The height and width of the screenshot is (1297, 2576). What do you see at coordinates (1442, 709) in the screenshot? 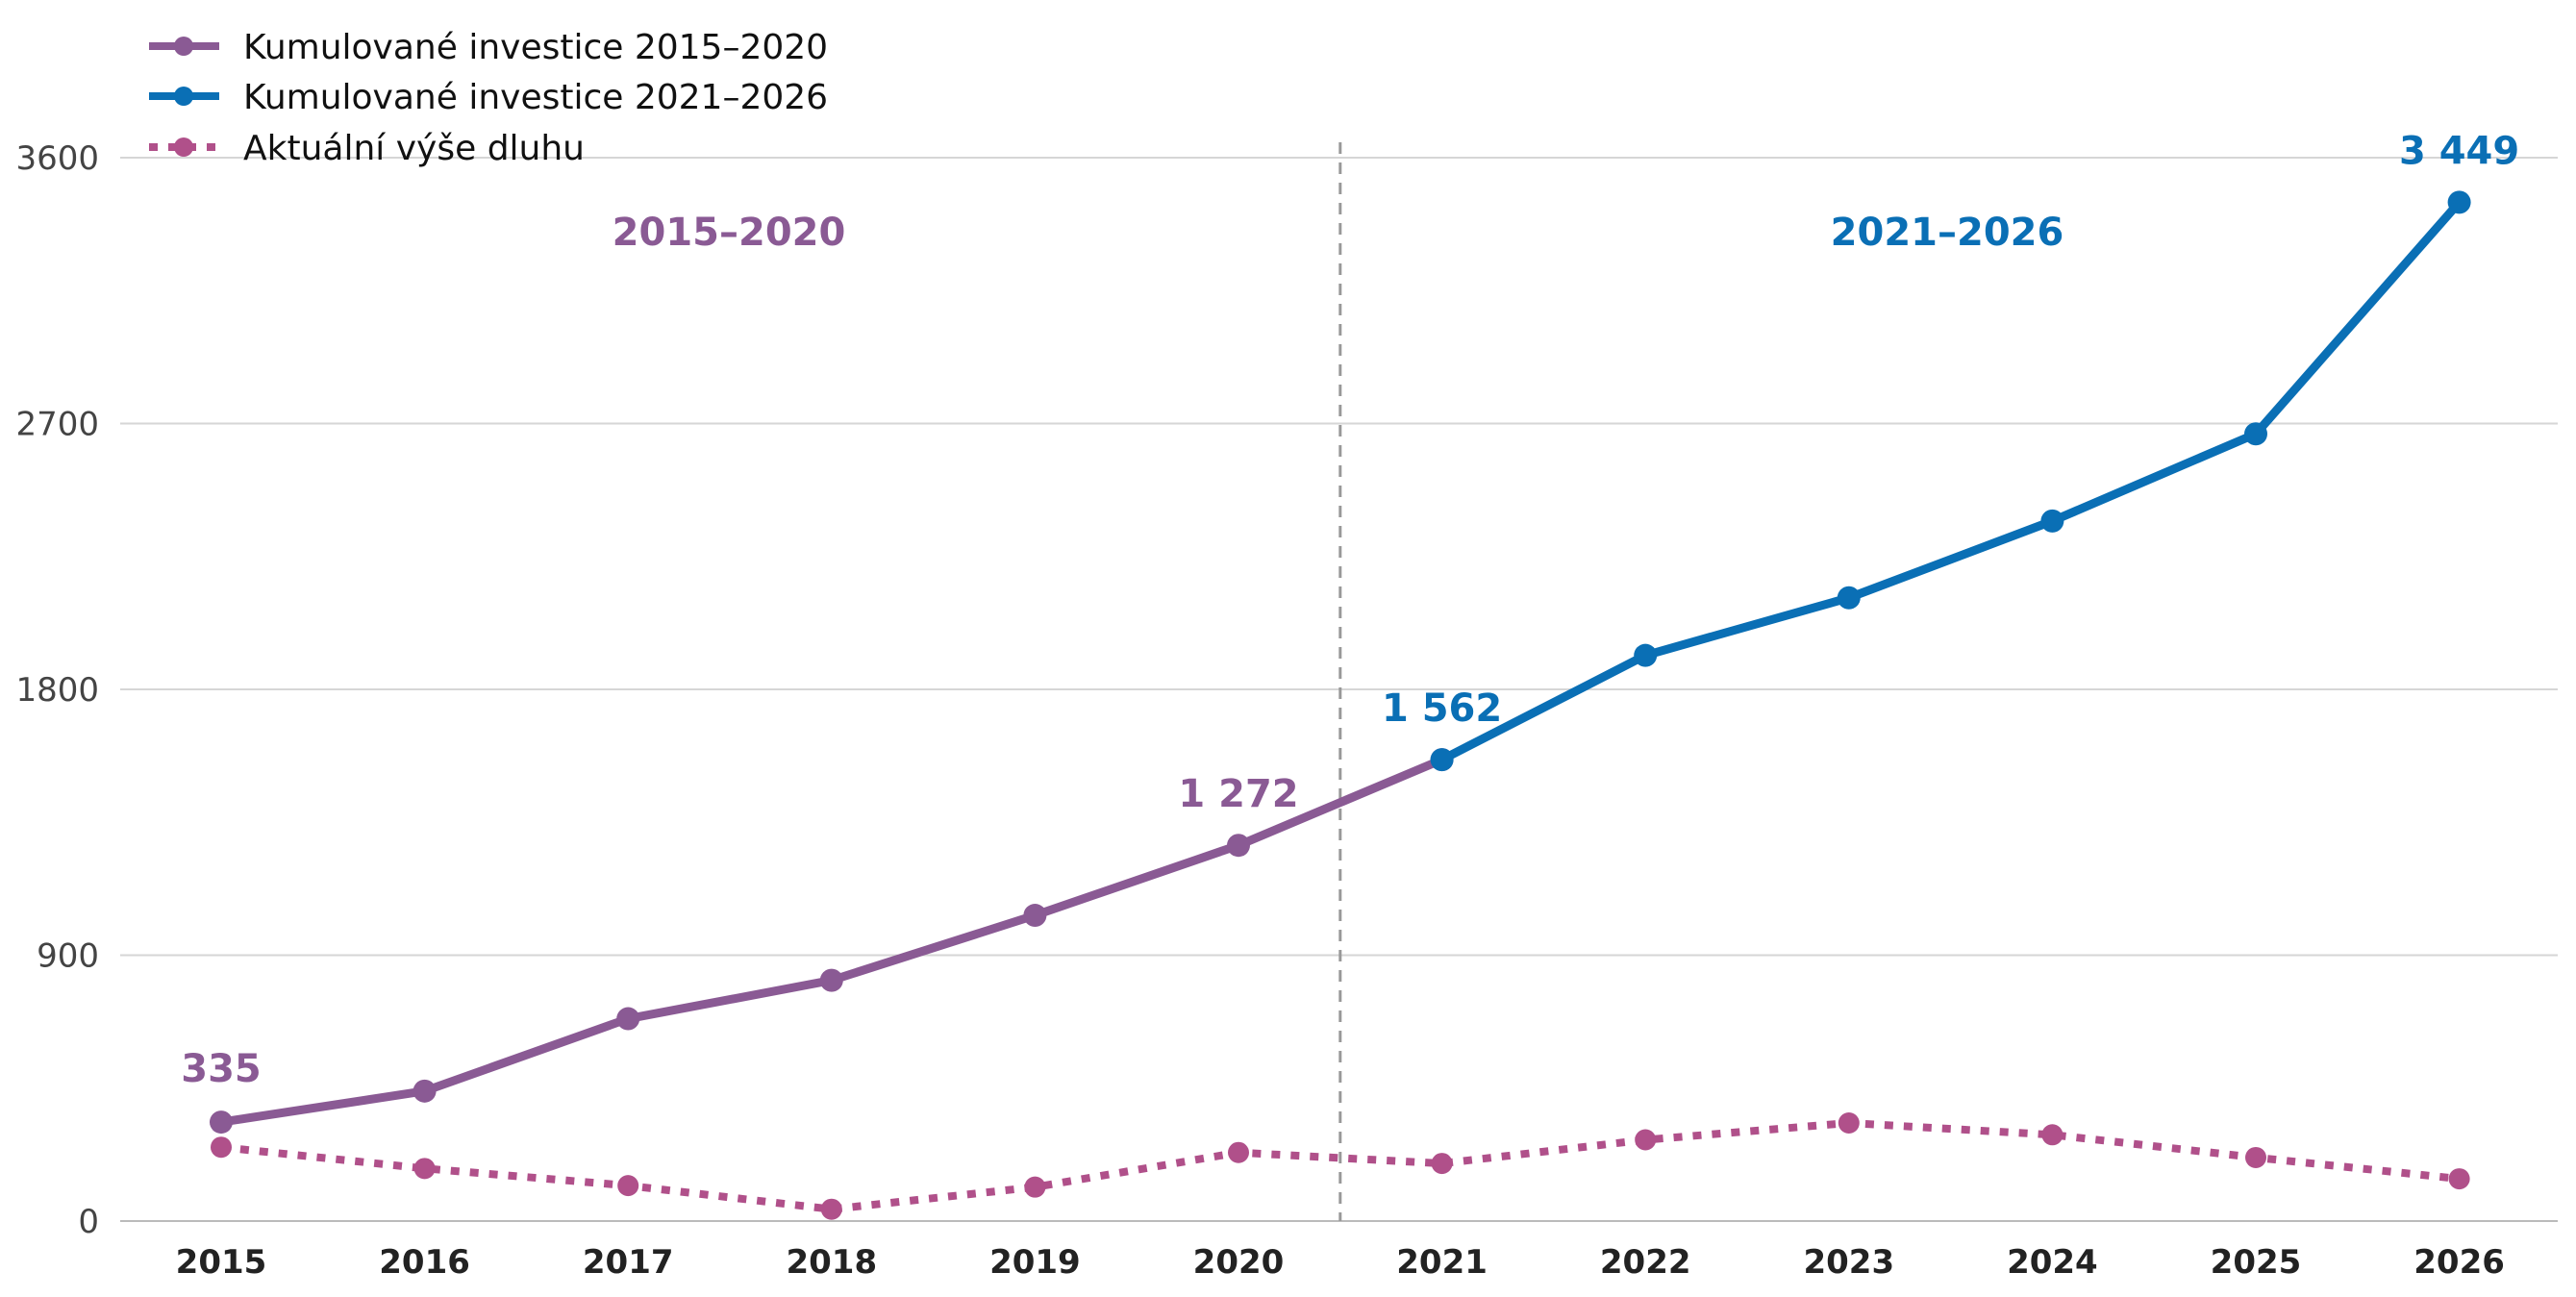
I see `data-label-2021: 1 562` at bounding box center [1442, 709].